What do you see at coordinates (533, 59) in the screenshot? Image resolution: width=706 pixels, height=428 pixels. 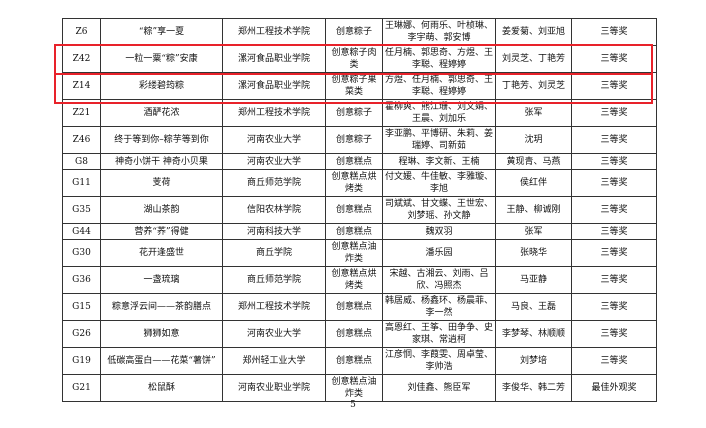 I see `cell-advisors: 刘灵芝、丁艳芳` at bounding box center [533, 59].